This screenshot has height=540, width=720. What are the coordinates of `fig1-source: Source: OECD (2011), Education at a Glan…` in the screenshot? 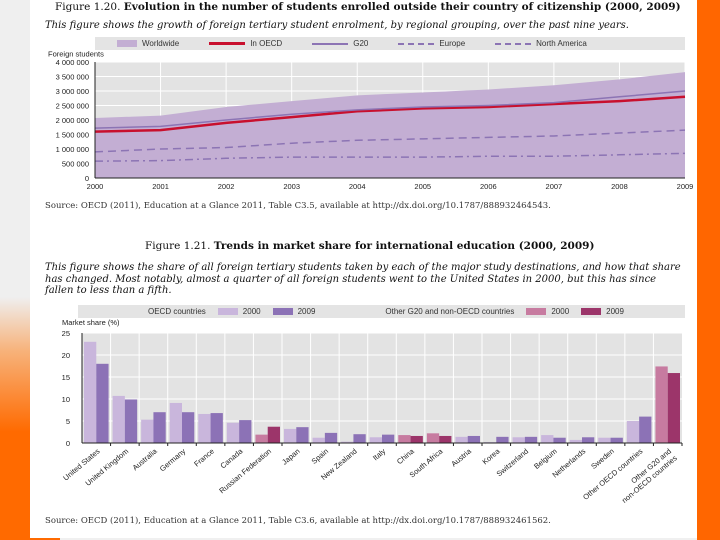 It's located at (298, 206).